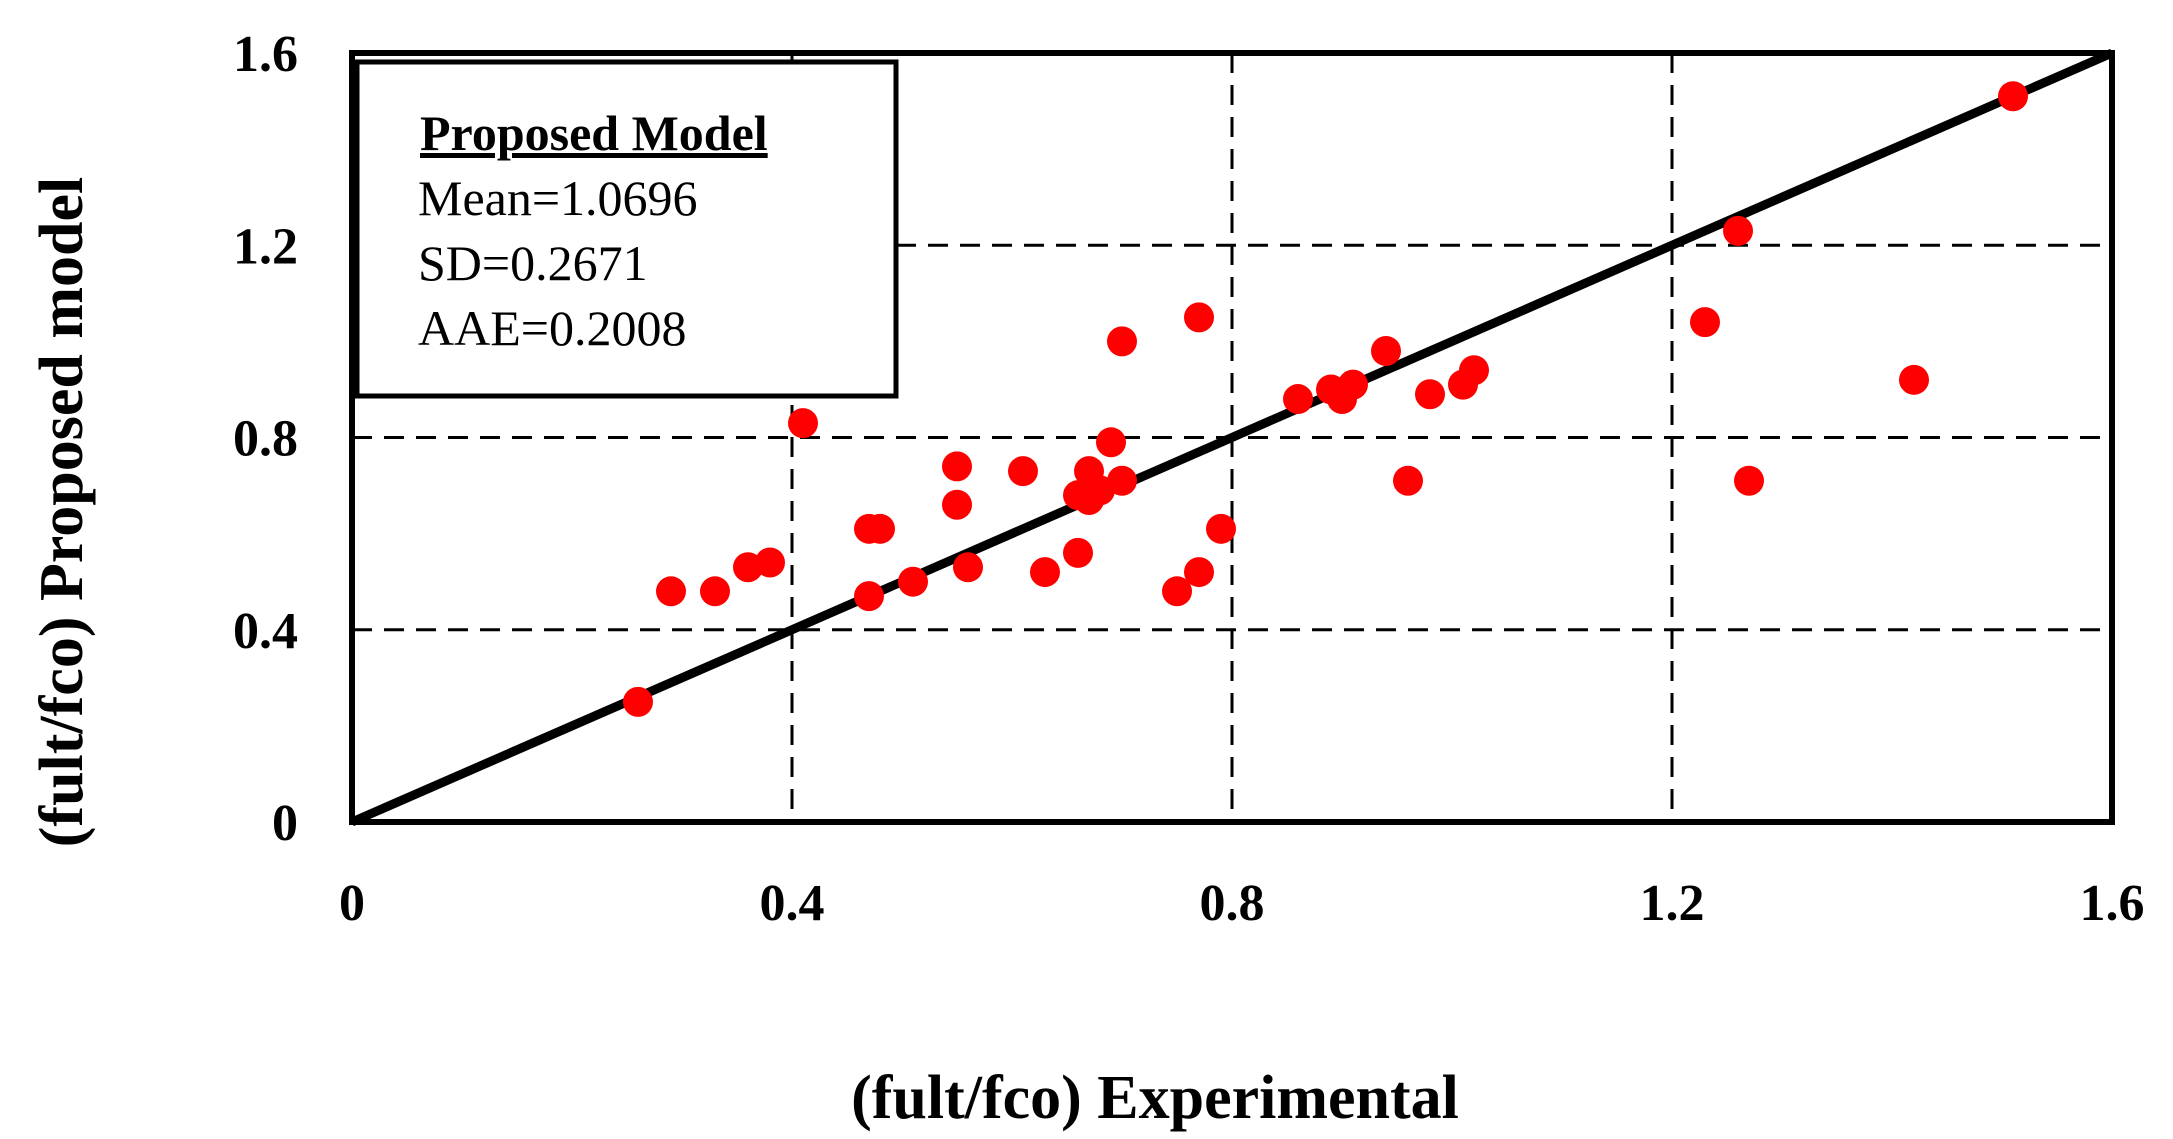  What do you see at coordinates (533, 263) in the screenshot?
I see `legend-sd: SD=0.2671` at bounding box center [533, 263].